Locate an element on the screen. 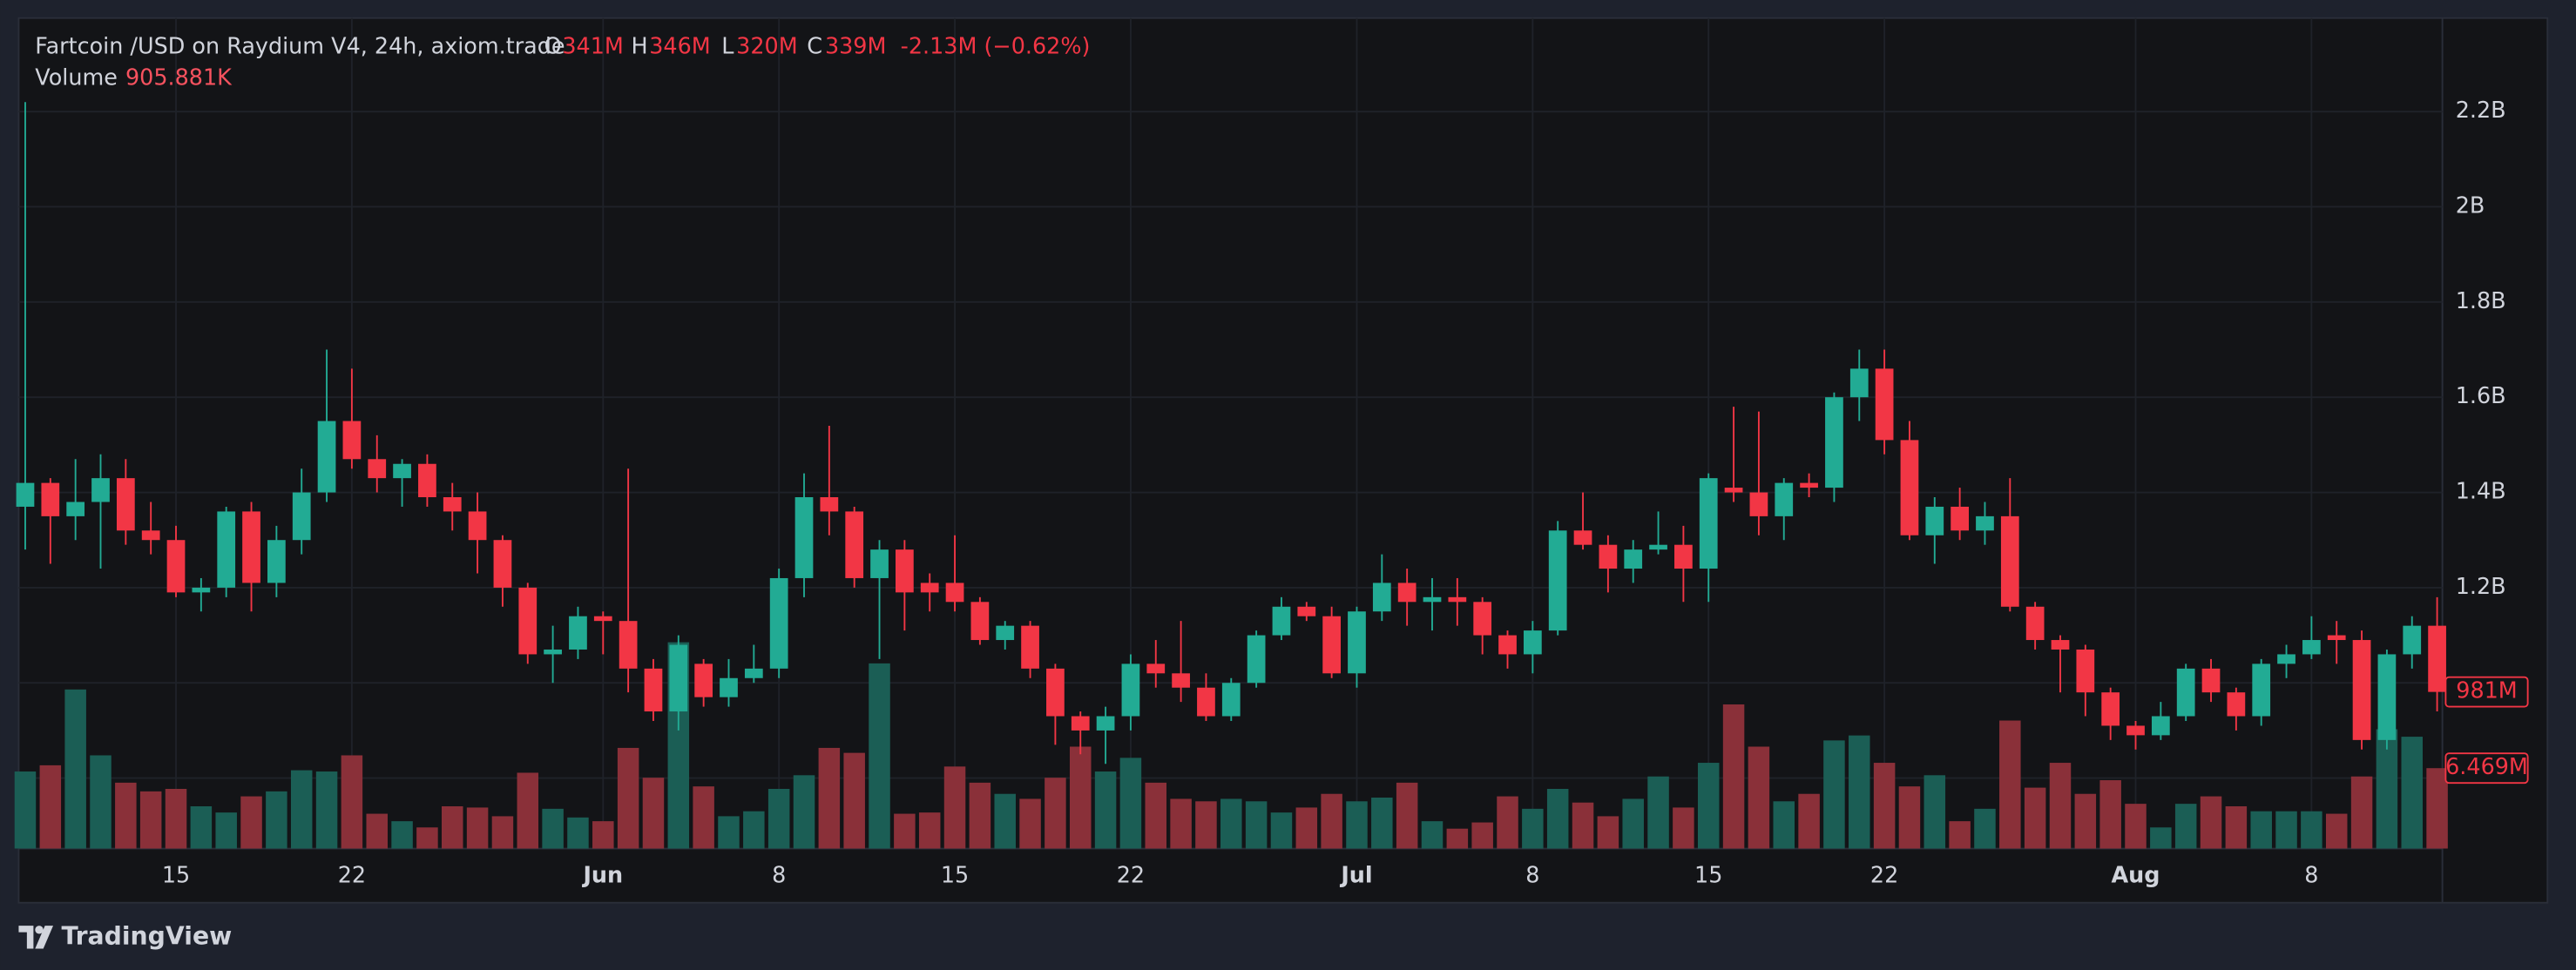 The image size is (2576, 970). price-badge: 981M is located at coordinates (2487, 690).